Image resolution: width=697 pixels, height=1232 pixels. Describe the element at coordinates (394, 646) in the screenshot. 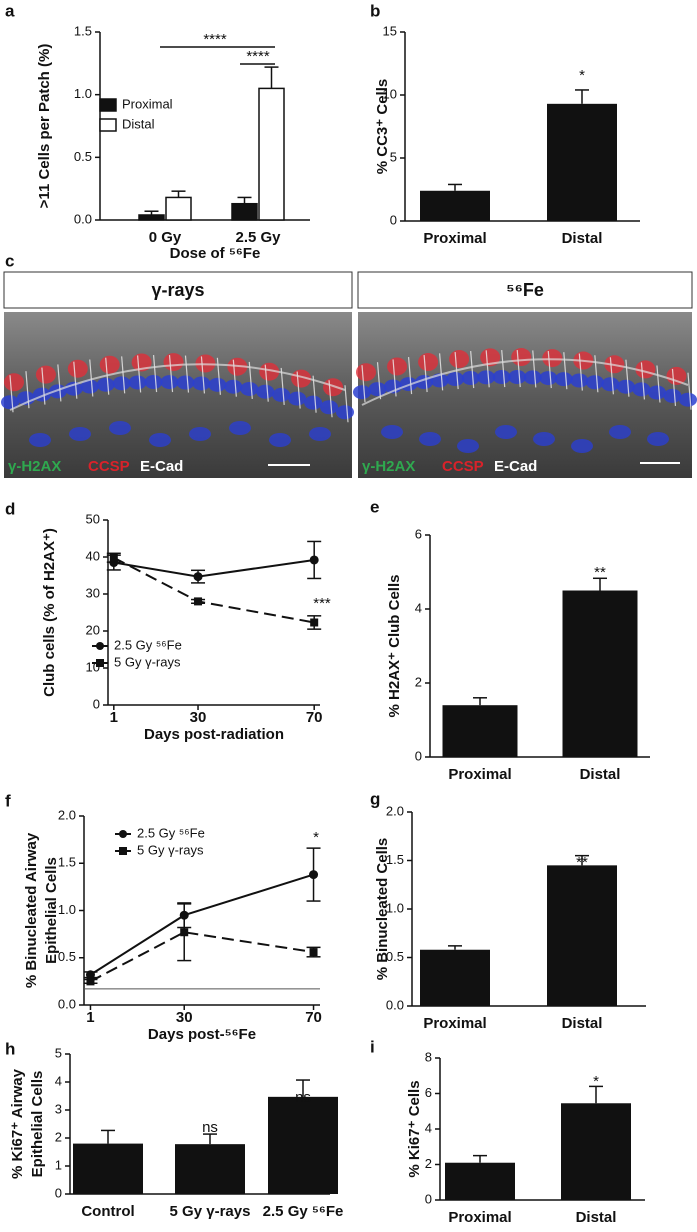

I see `y-axis-label: % H2AX⁺ Club Cells` at that location.